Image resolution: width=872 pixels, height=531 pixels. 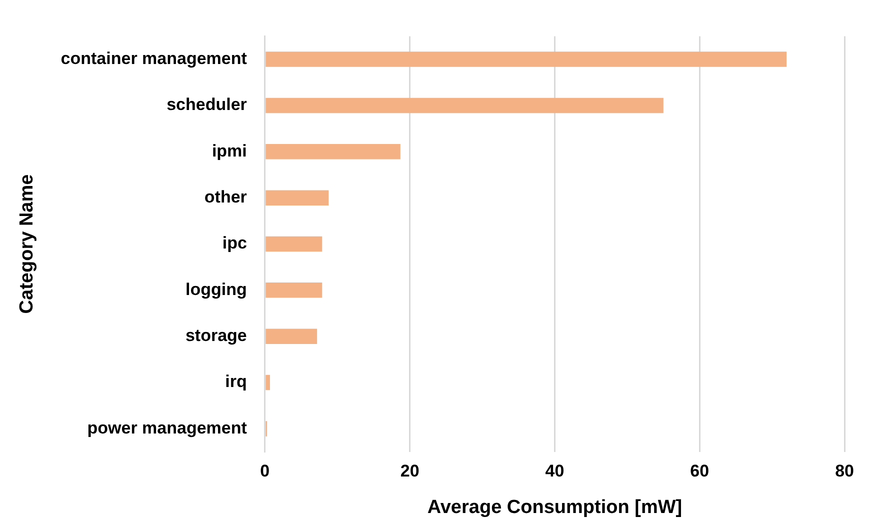 What do you see at coordinates (216, 289) in the screenshot?
I see `y-tick-label: logging` at bounding box center [216, 289].